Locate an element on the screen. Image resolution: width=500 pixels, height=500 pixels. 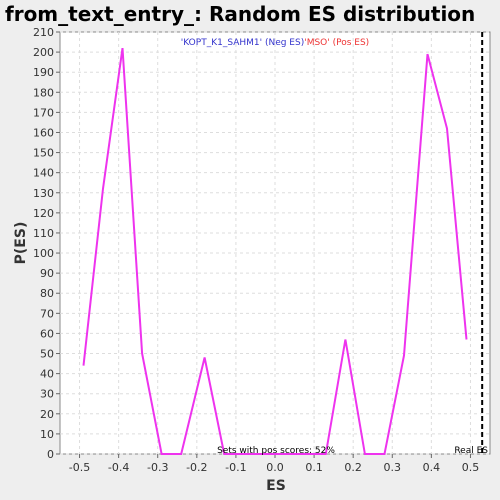
x-tick-label: 0.0 is located at coordinates (275, 467).